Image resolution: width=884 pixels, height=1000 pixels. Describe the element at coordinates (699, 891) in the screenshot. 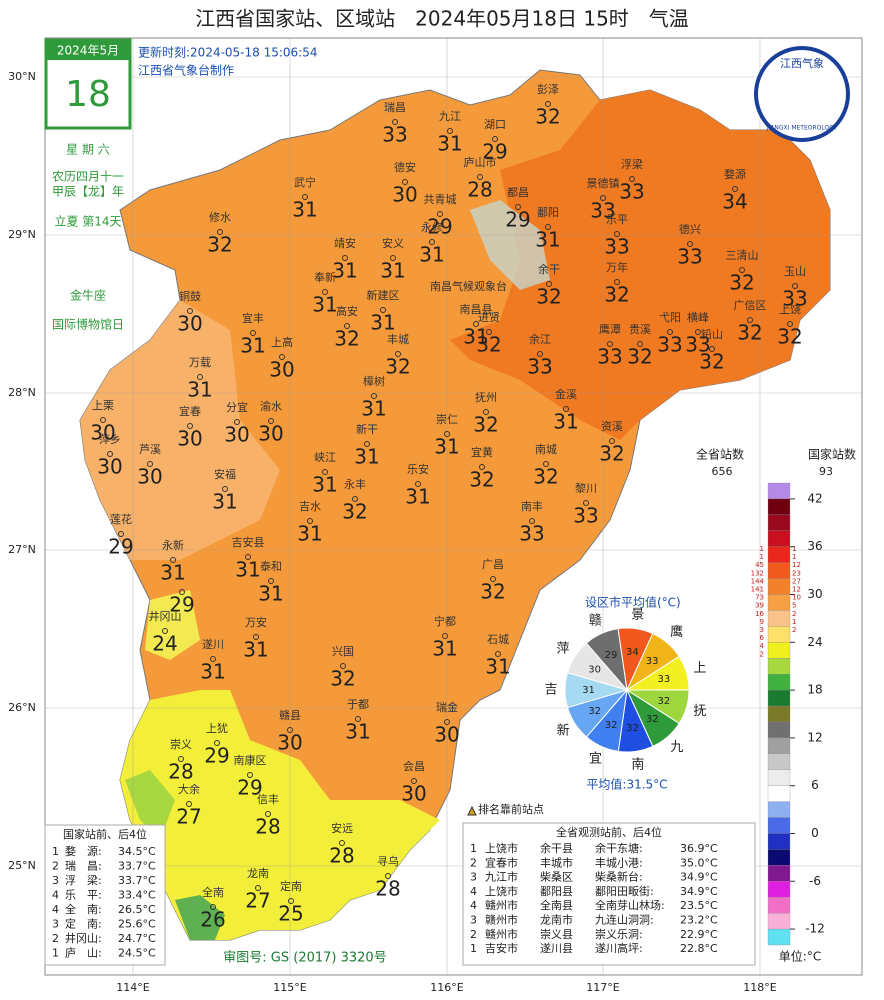

I see `table-cell: 34.9°C` at that location.